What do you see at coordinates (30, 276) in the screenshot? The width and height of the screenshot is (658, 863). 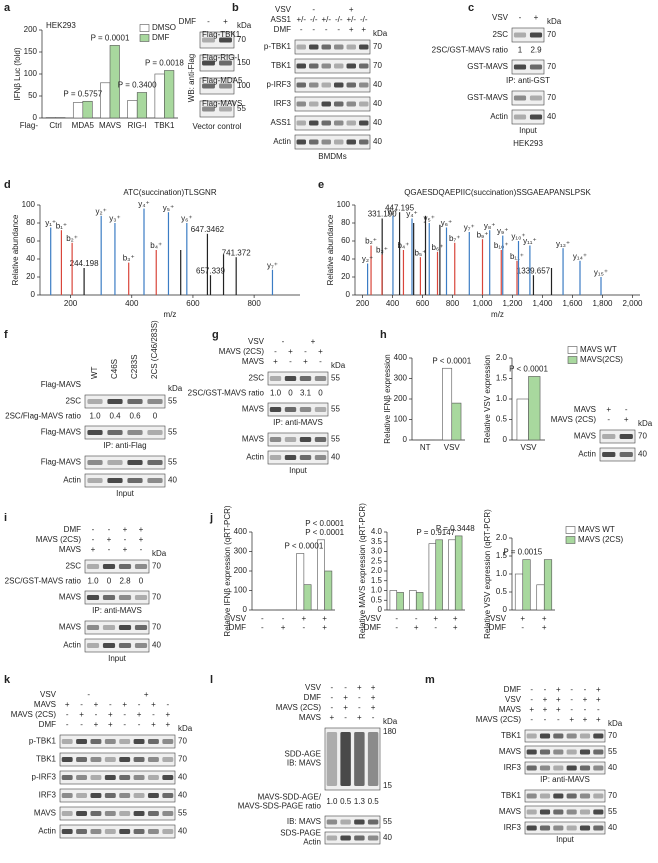 I see `y-tick-label: 20` at bounding box center [30, 276].